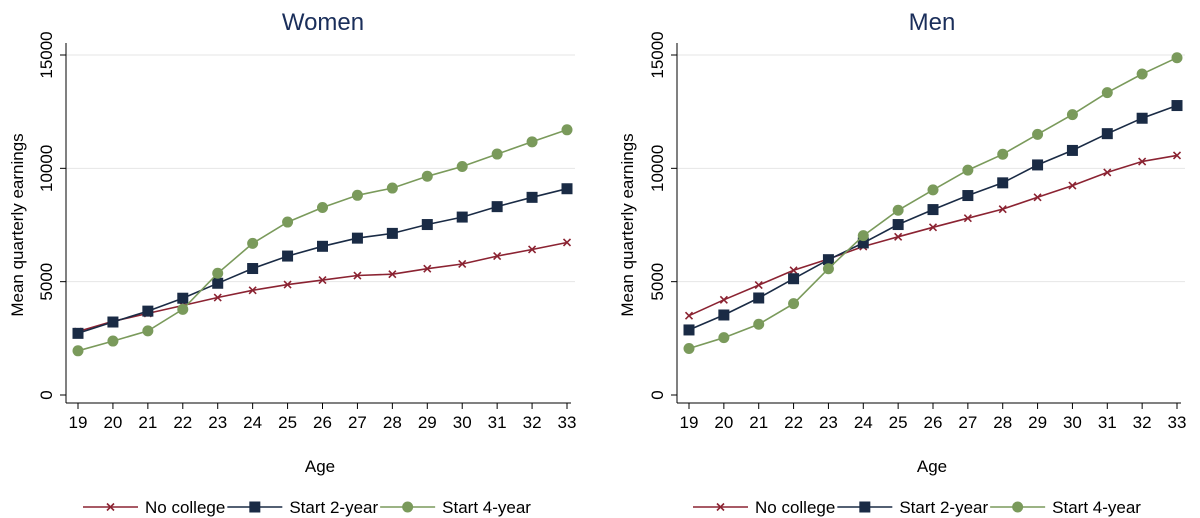  What do you see at coordinates (217, 422) in the screenshot?
I see `x-tick-label: 23` at bounding box center [217, 422].